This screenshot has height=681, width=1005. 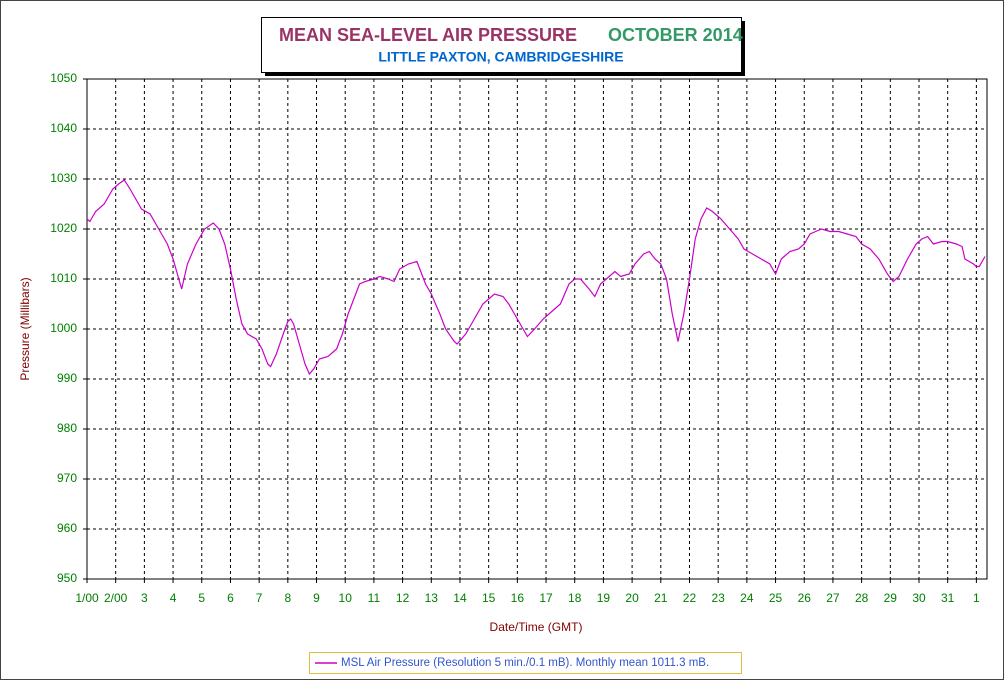 I want to click on y-tick-label: 950, so click(x=67, y=578).